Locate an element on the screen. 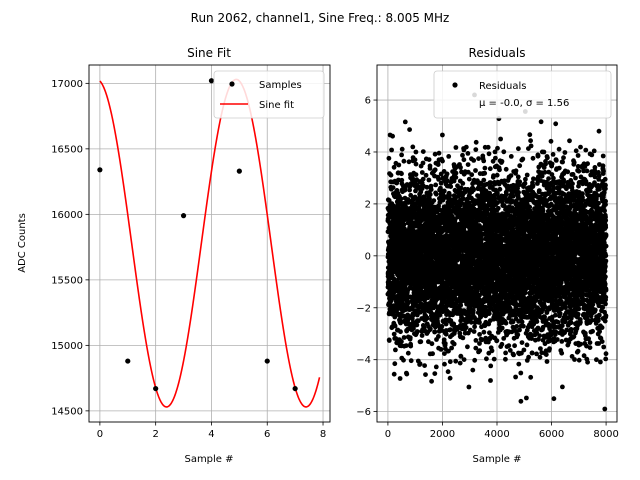 This screenshot has width=640, height=480. y-tick: 14500 is located at coordinates (70, 411).